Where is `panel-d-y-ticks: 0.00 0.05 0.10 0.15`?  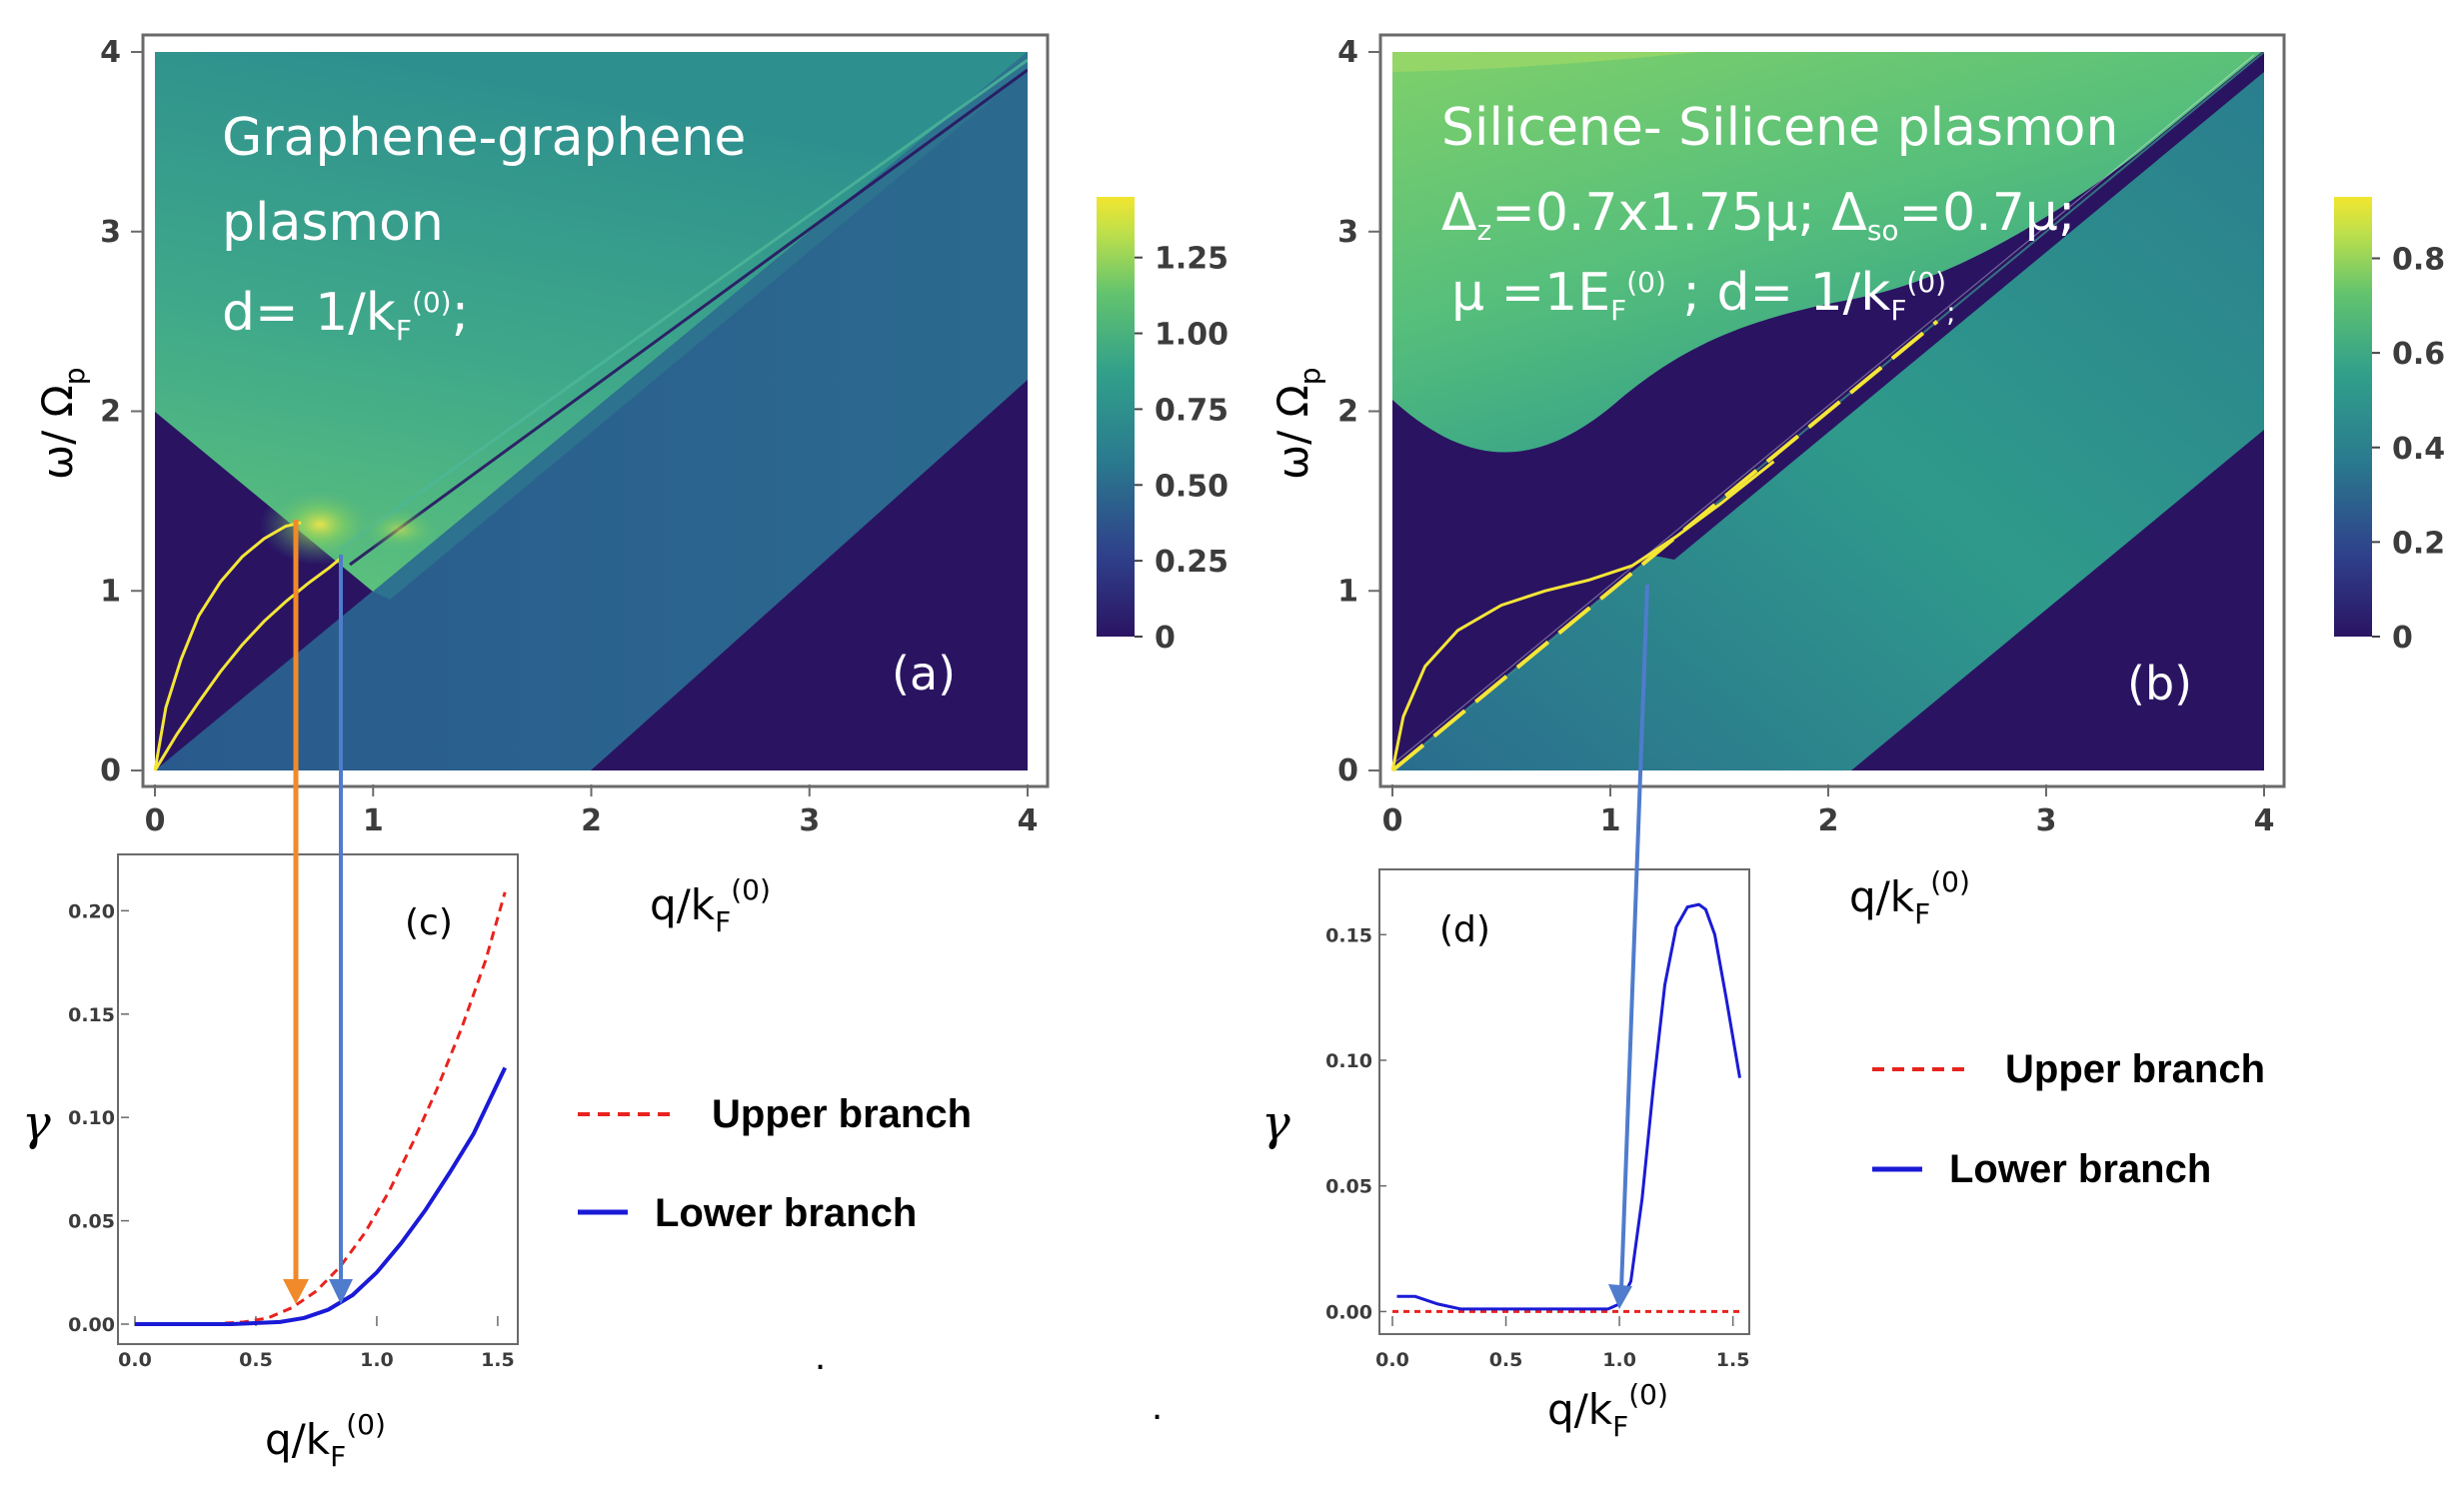
panel-d-y-ticks: 0.00 0.05 0.10 0.15 is located at coordinates (1355, 1123).